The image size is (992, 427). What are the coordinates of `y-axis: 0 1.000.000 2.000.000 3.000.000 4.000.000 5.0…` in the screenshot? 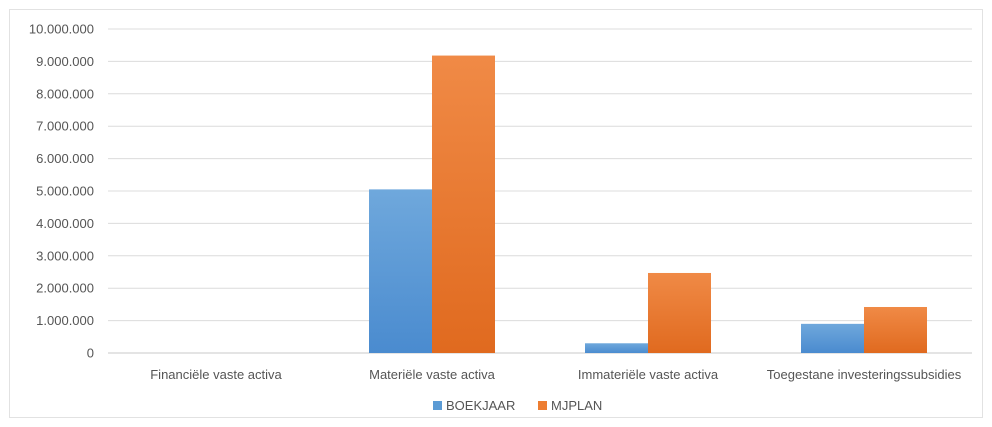 It's located at (61, 191).